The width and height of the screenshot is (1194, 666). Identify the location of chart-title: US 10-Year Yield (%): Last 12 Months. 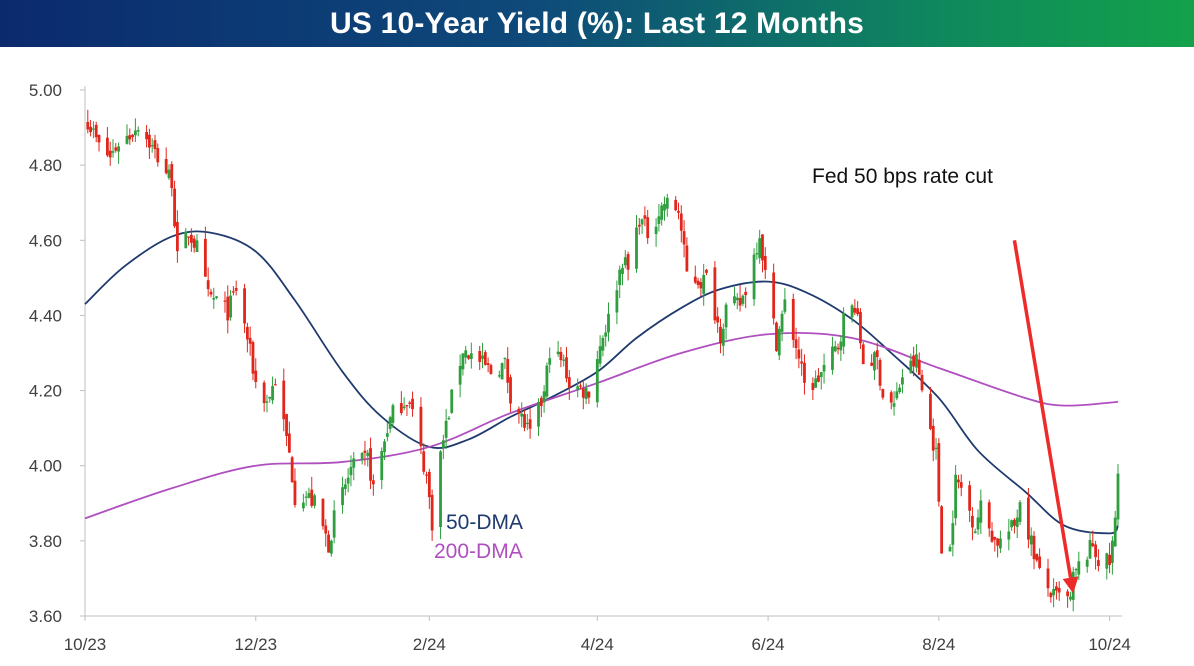
(597, 23).